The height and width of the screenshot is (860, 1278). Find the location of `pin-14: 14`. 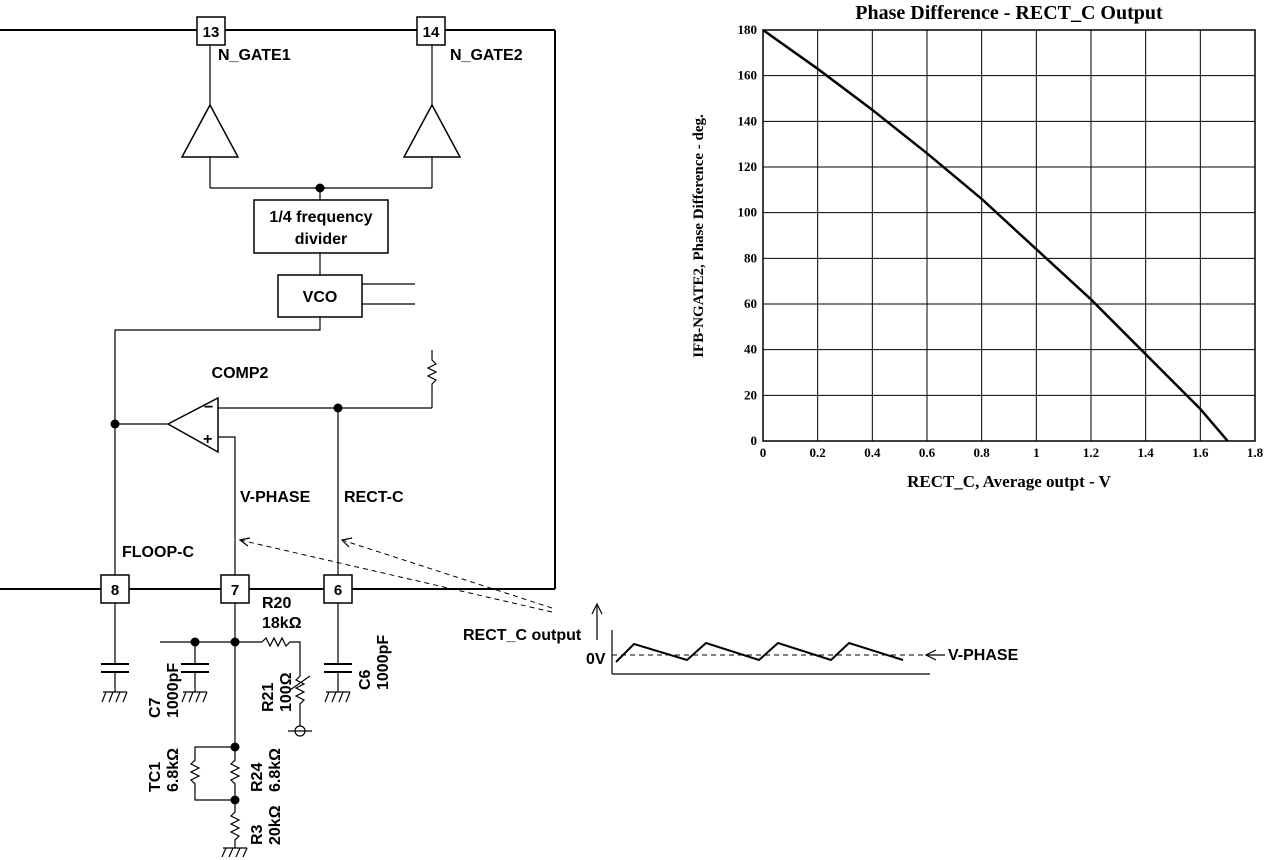

pin-14: 14 is located at coordinates (431, 31).